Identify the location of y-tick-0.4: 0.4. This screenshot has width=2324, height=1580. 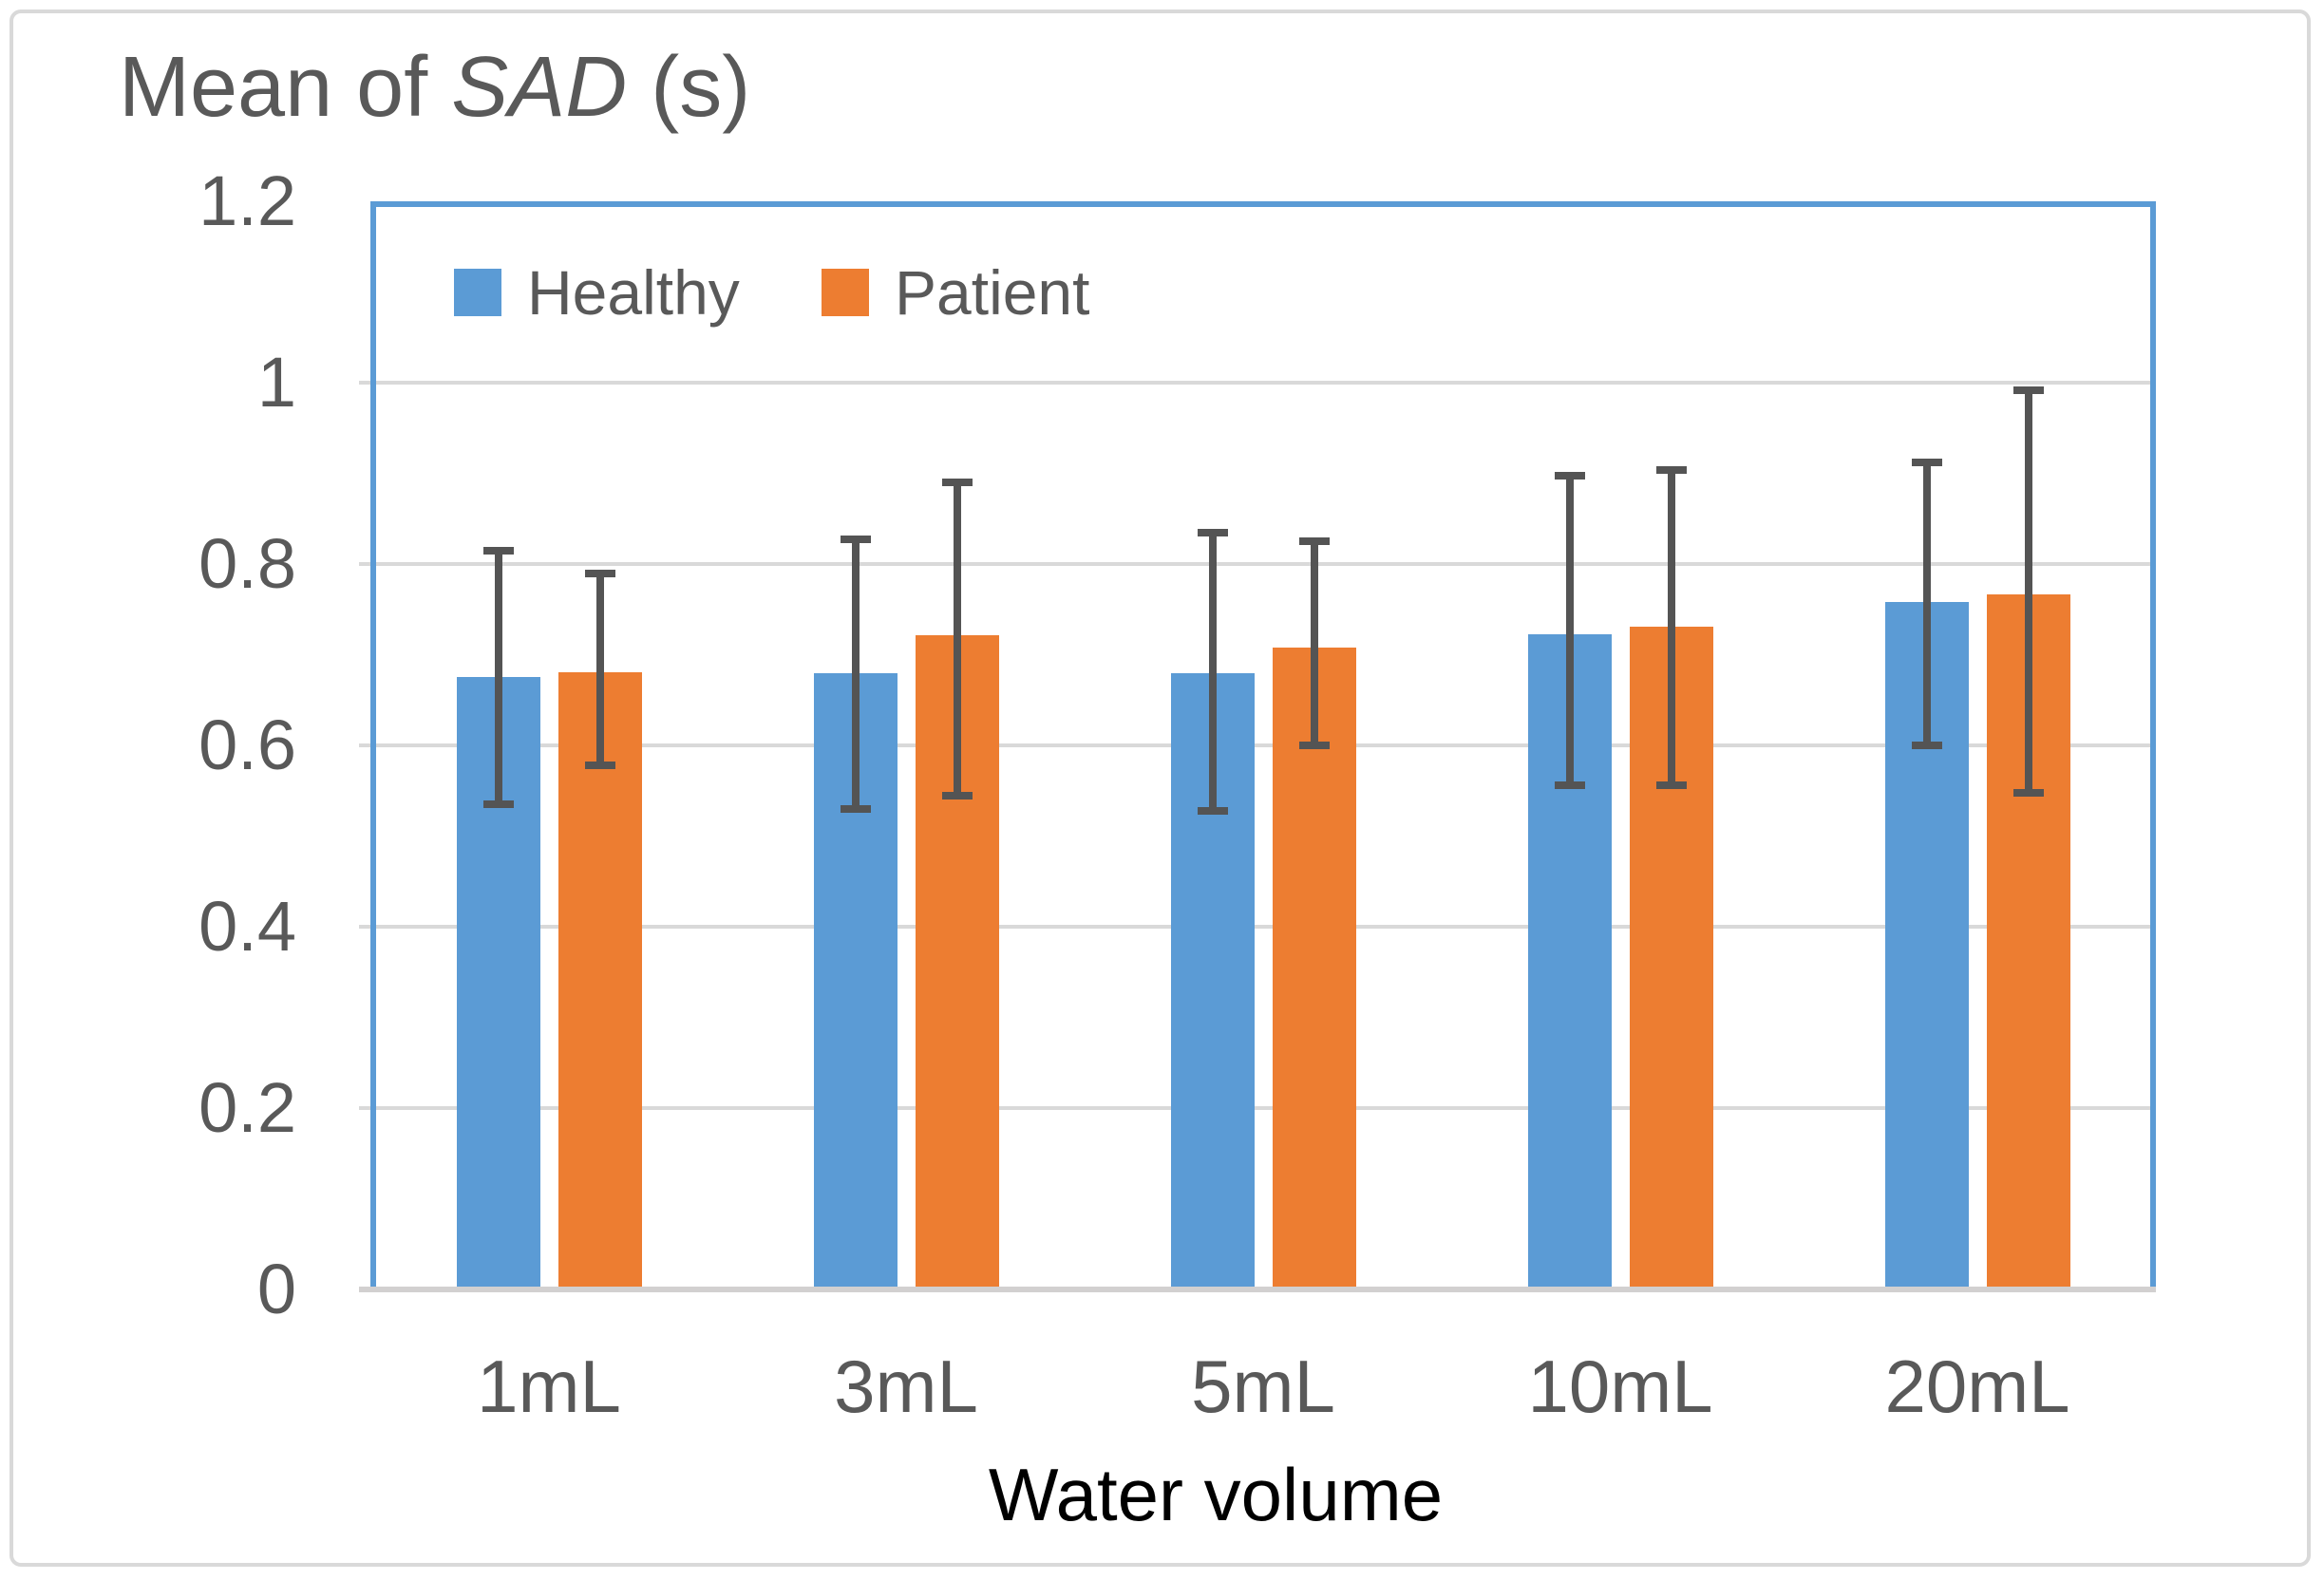
(247, 926).